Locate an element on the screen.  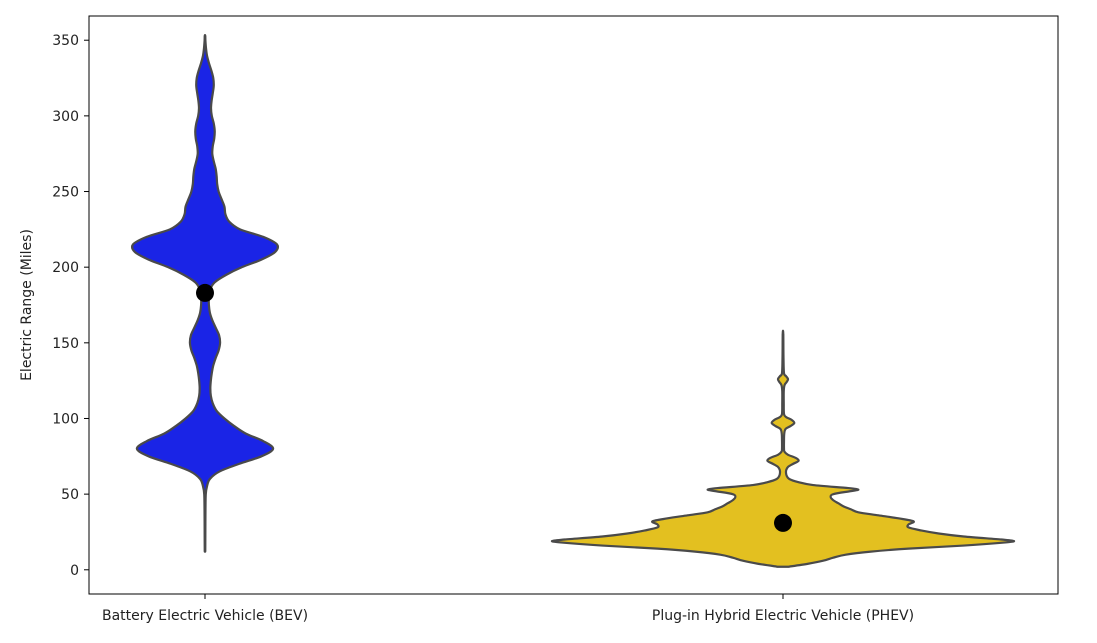
x-tick-label: Plug-in Hybrid Electric Vehicle (PHEV) is located at coordinates (783, 616).